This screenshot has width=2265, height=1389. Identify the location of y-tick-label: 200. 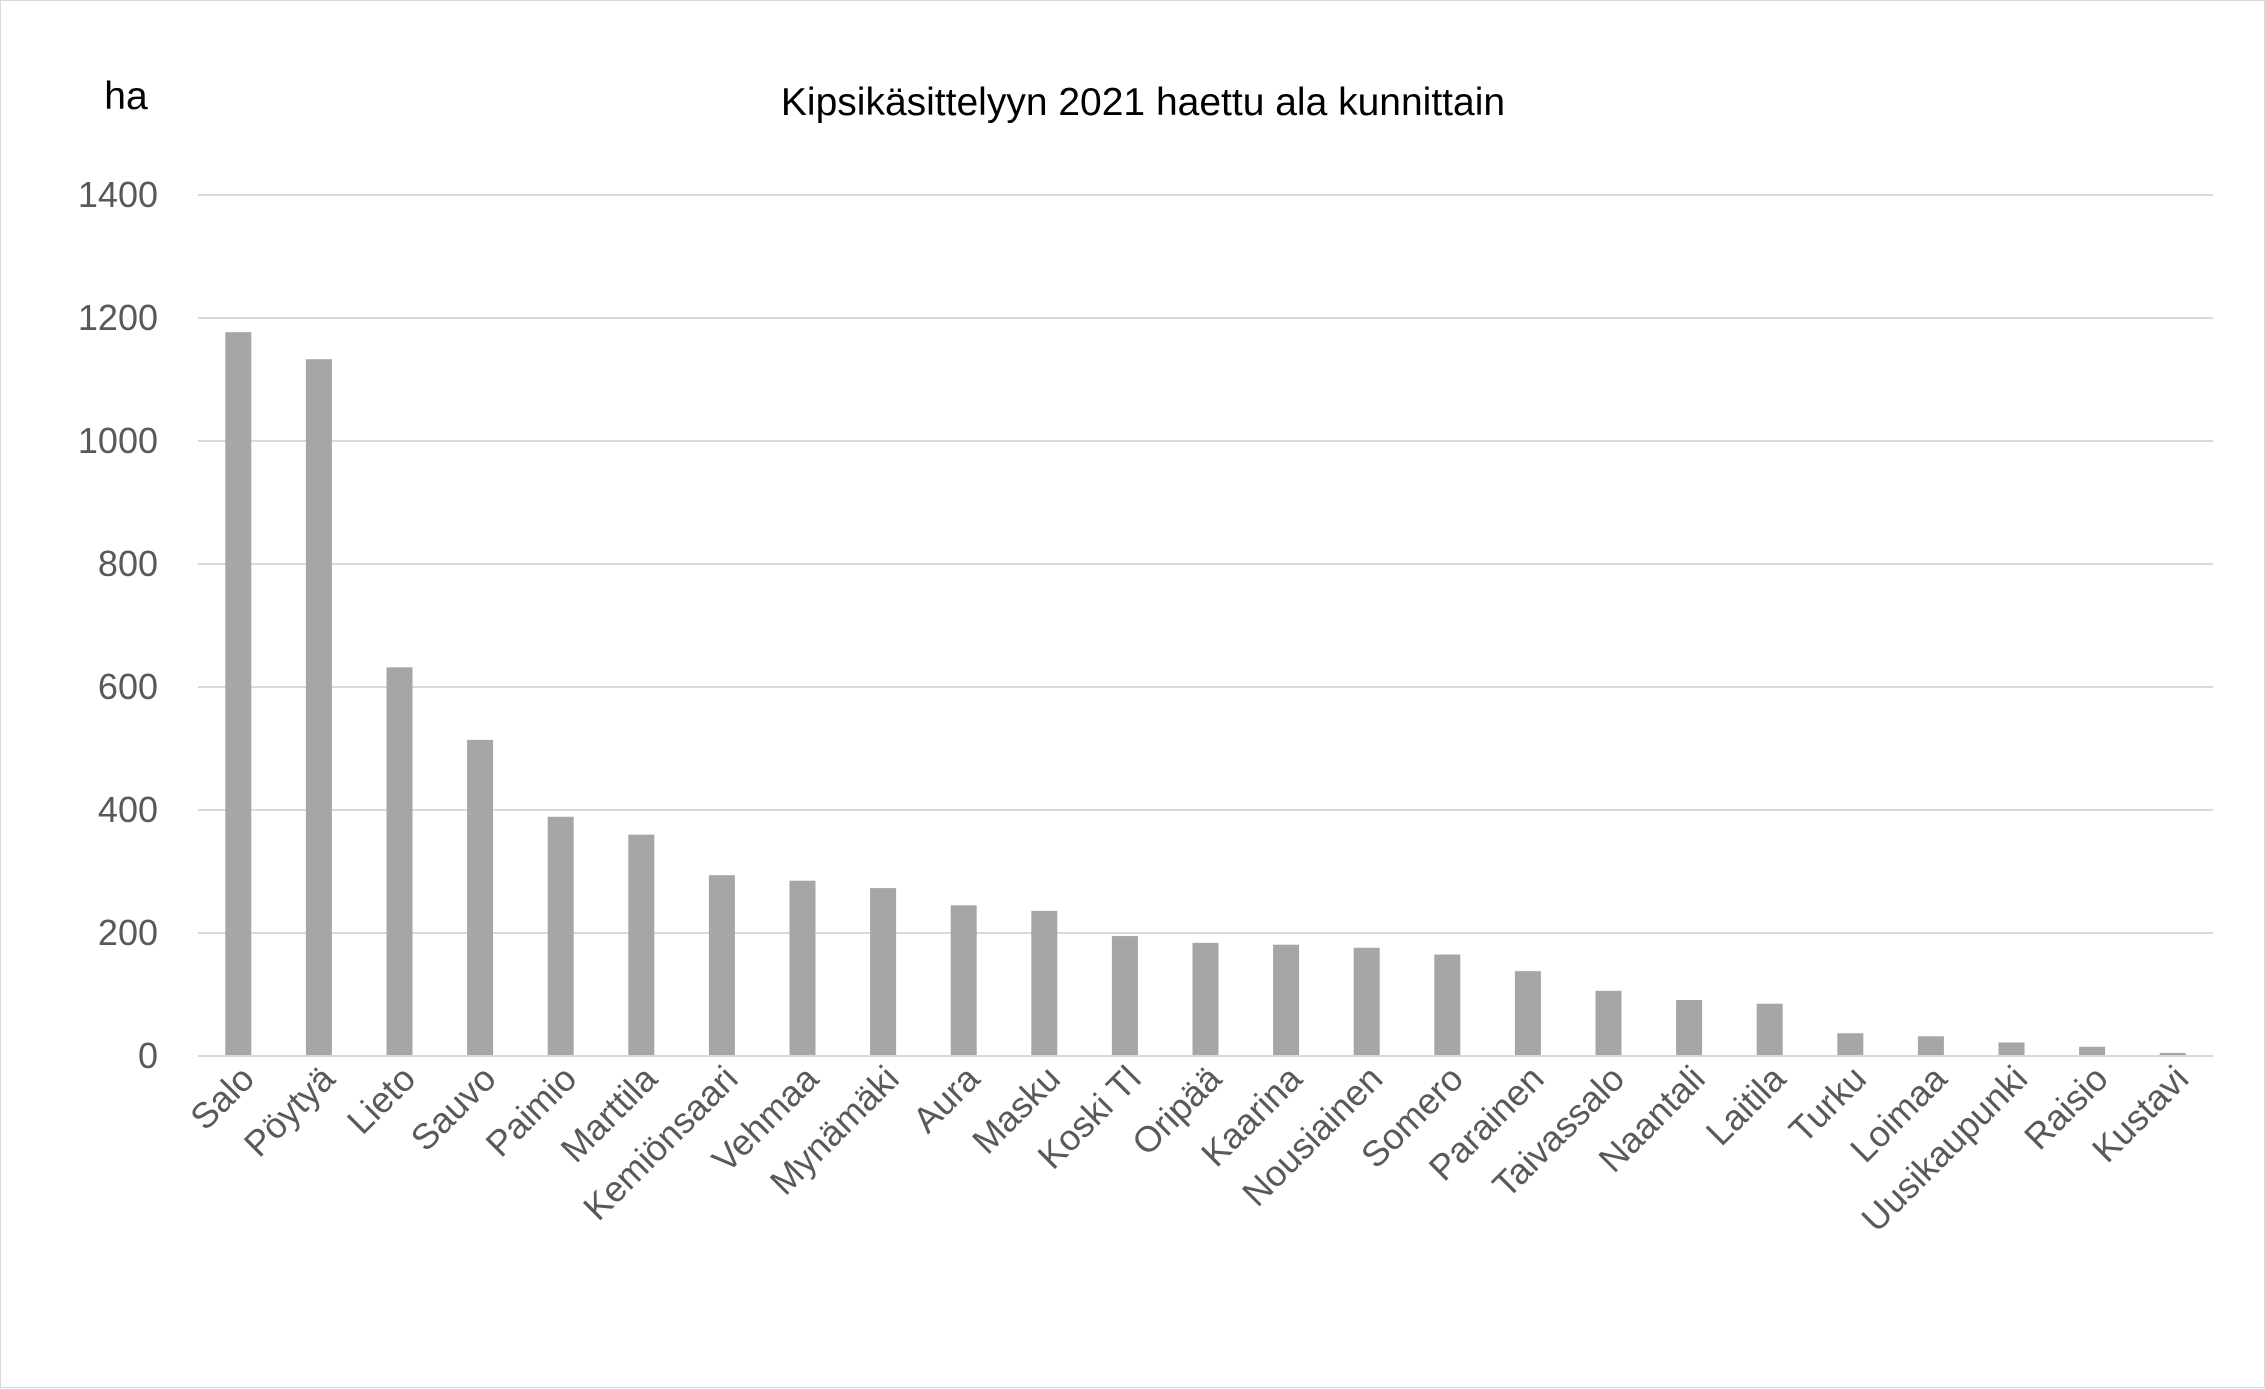
(128, 932).